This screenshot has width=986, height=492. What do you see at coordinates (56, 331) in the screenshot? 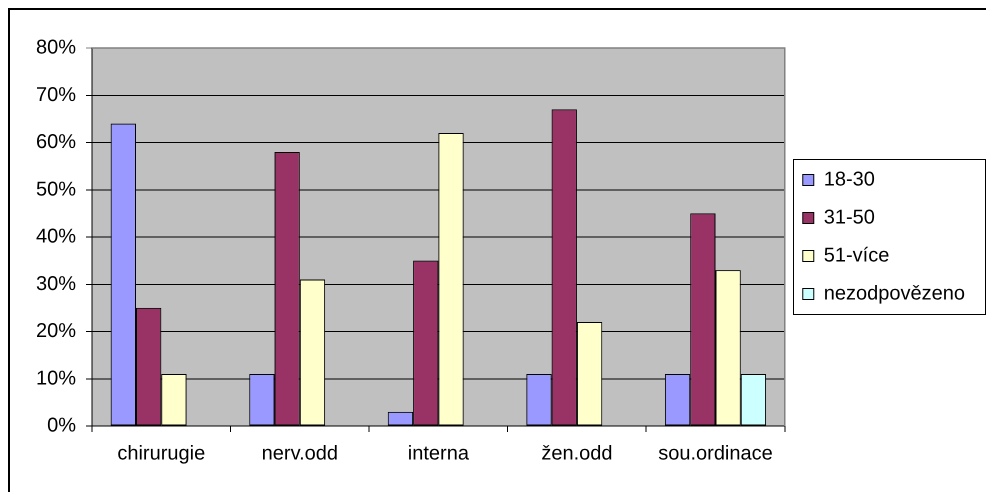
I see `y-tick-label: 20%` at bounding box center [56, 331].